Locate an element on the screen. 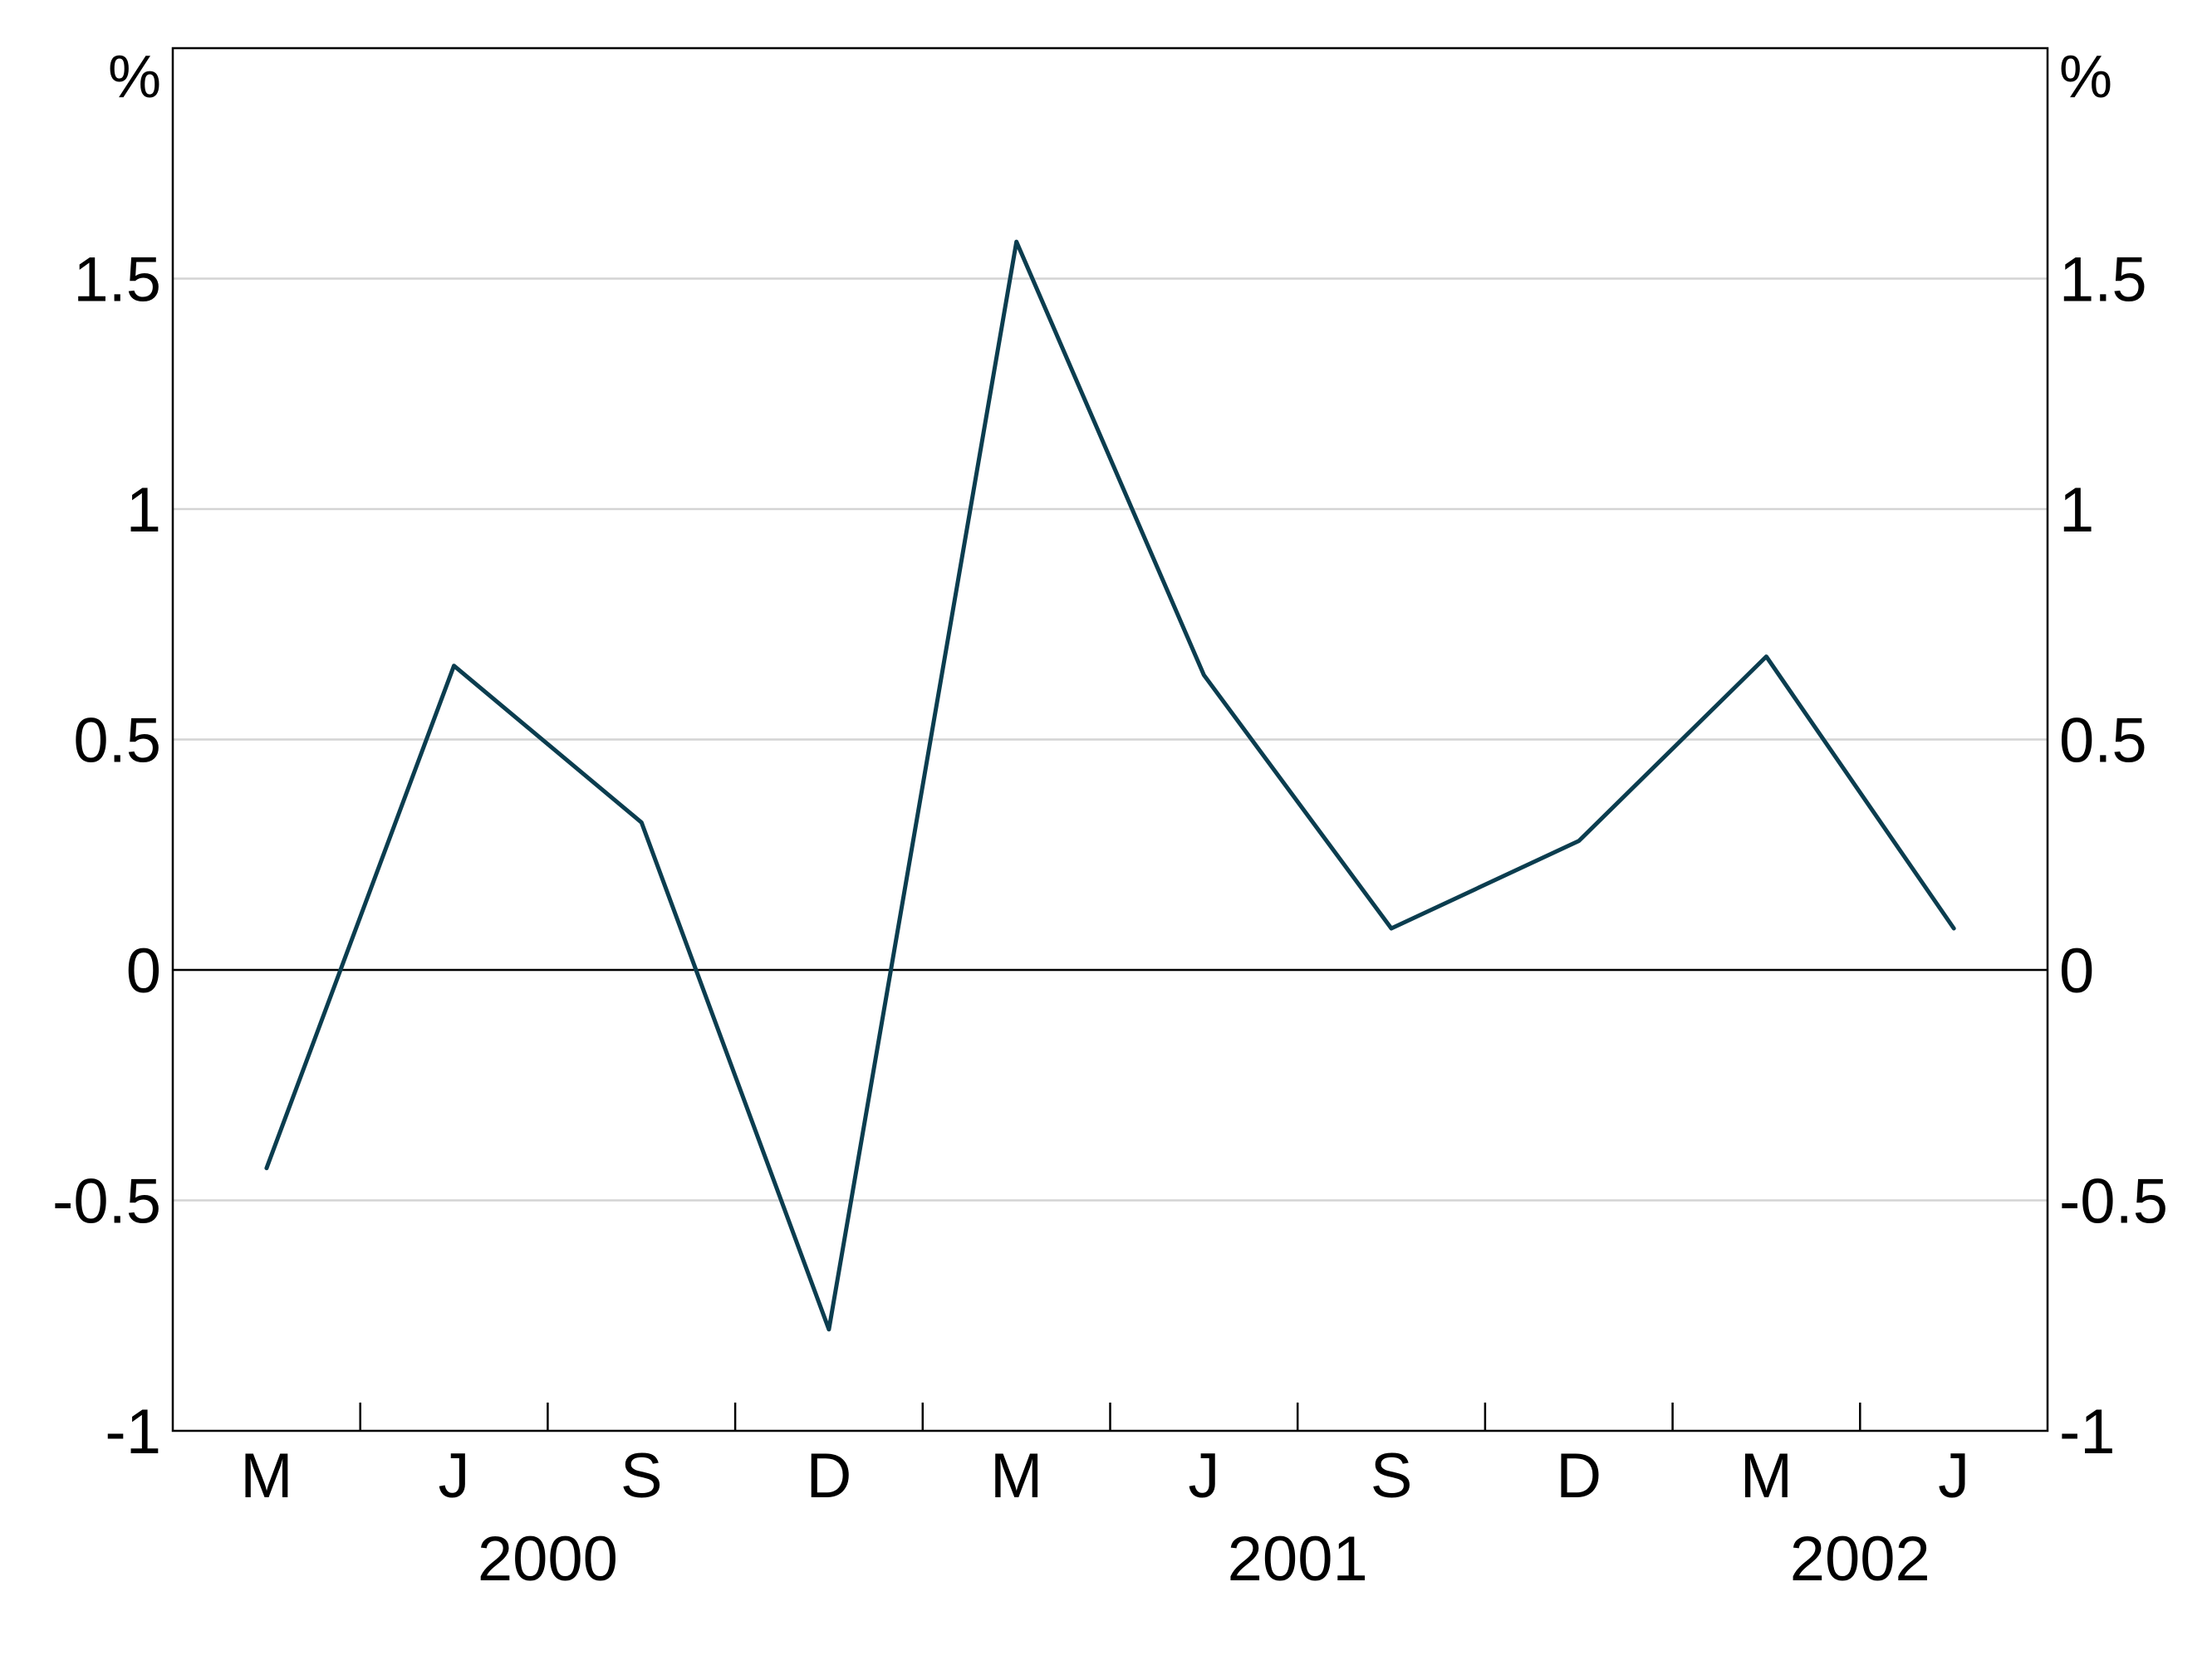 The width and height of the screenshot is (2212, 1665). y-axis-right-labels: -1 -0.5 0 0.5 1 1.5 is located at coordinates (2113, 857).